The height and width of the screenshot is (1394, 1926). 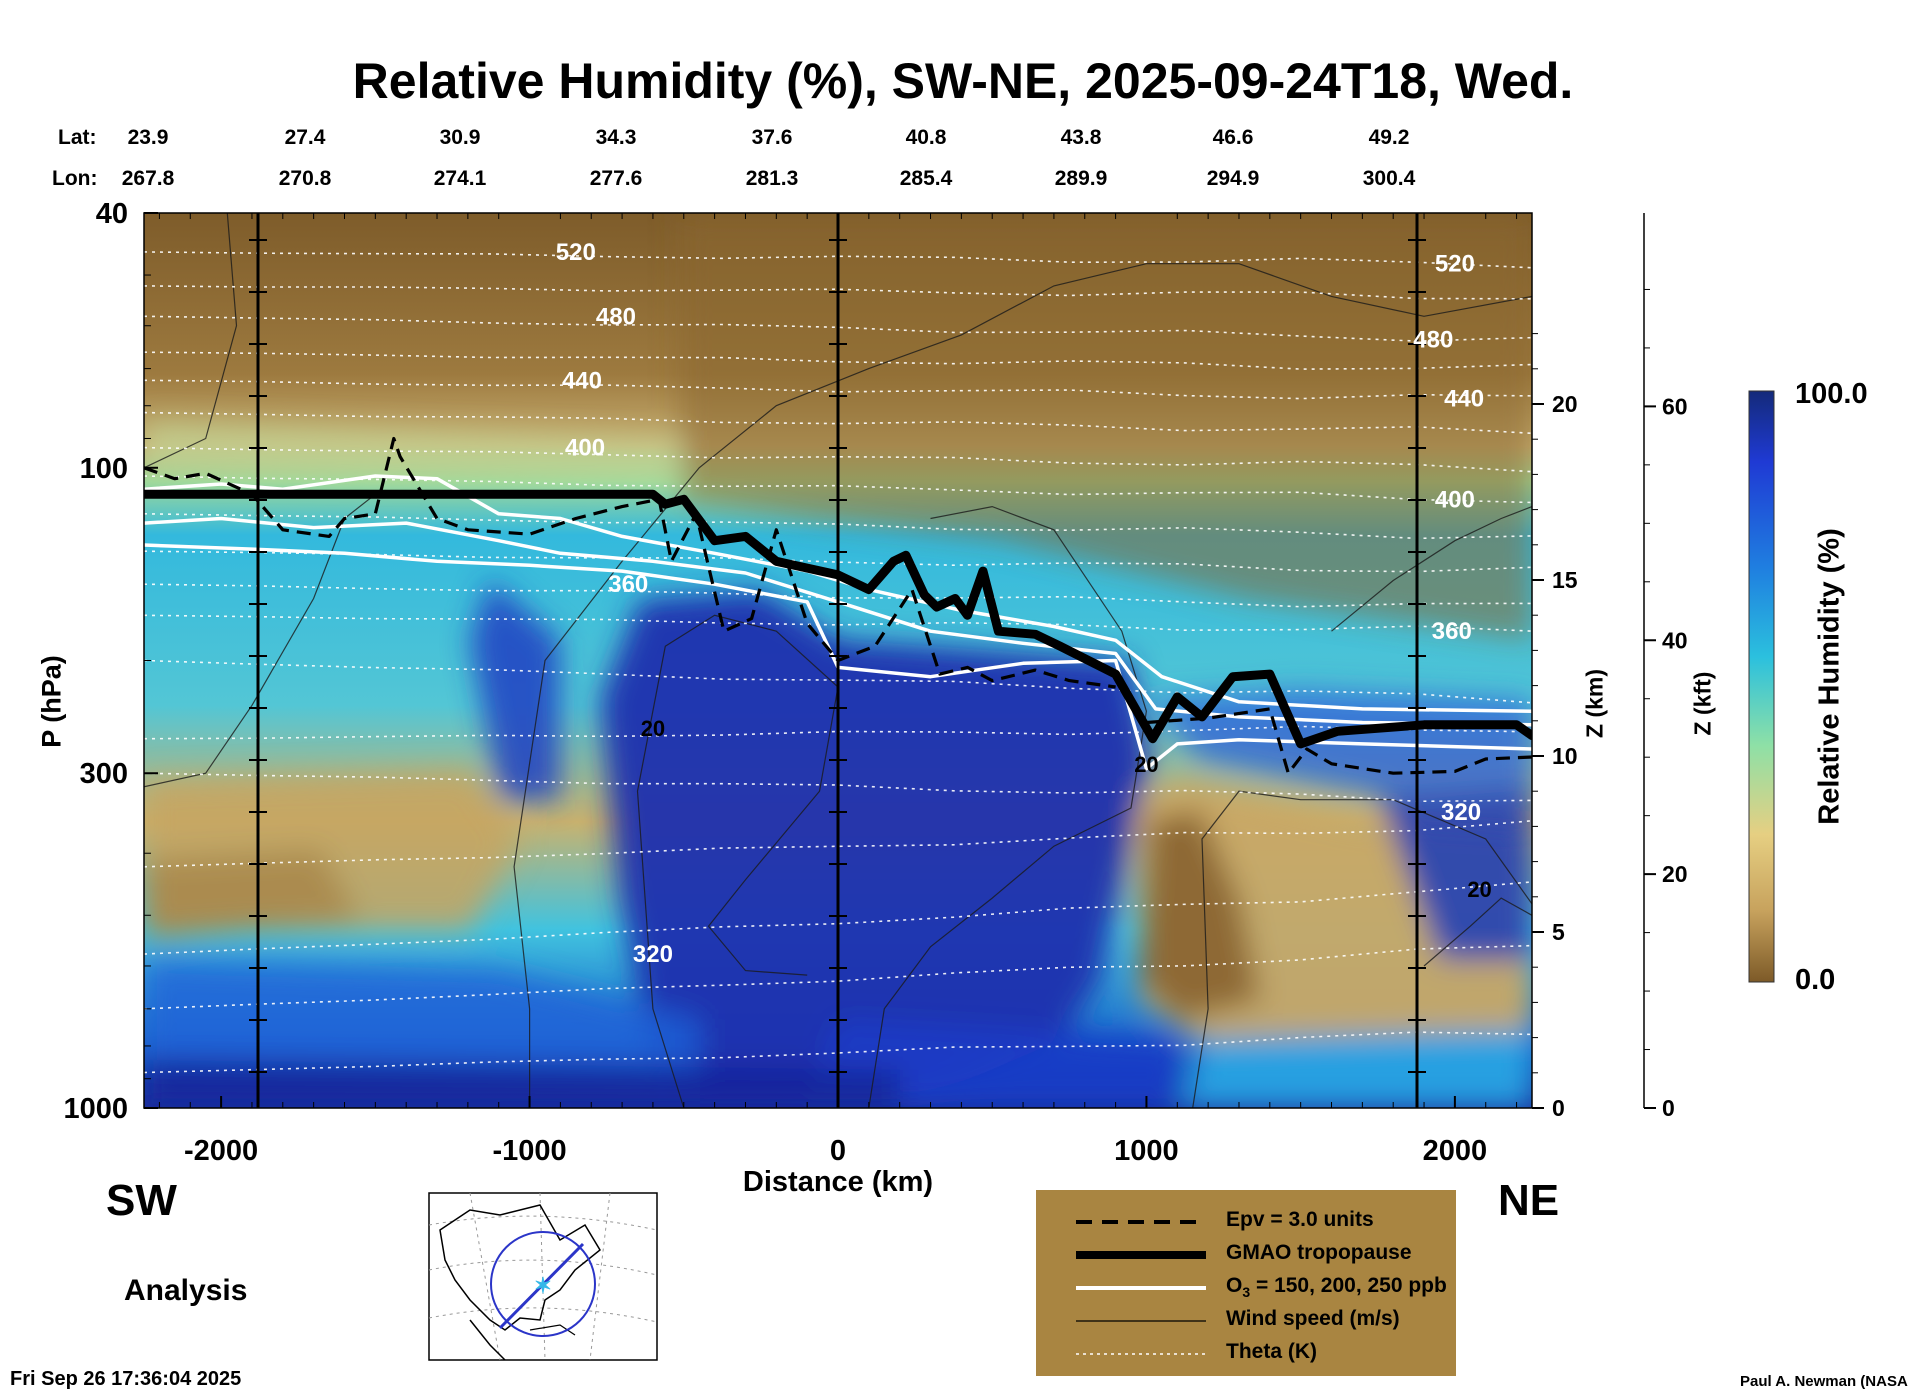 What do you see at coordinates (1389, 137) in the screenshot?
I see `lat-value: 49.2` at bounding box center [1389, 137].